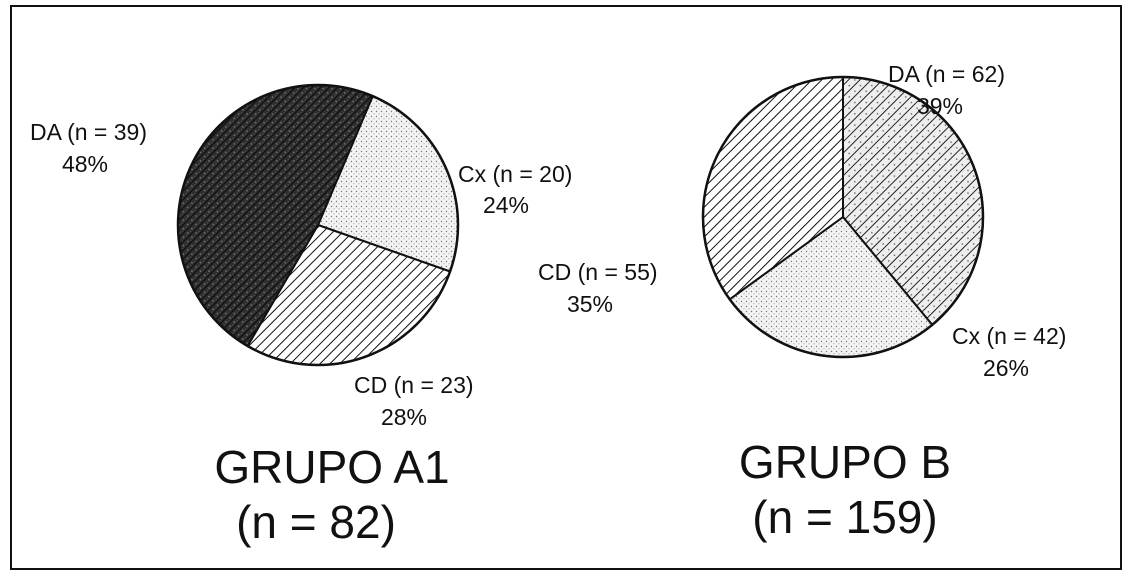 This screenshot has height=577, width=1132. Describe the element at coordinates (414, 385) in the screenshot. I see `pie-0-label-cd: CD (n = 23)` at that location.